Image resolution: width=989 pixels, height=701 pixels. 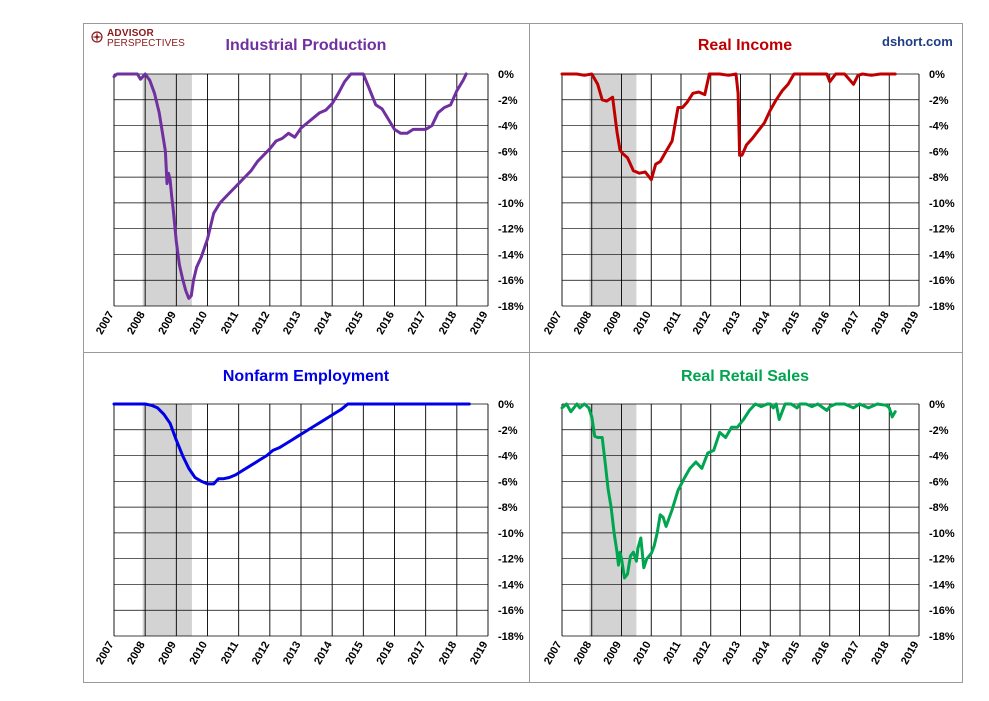 What do you see at coordinates (850, 653) in the screenshot?
I see `real-retail-sales-x-tick-label: 2017` at bounding box center [850, 653].